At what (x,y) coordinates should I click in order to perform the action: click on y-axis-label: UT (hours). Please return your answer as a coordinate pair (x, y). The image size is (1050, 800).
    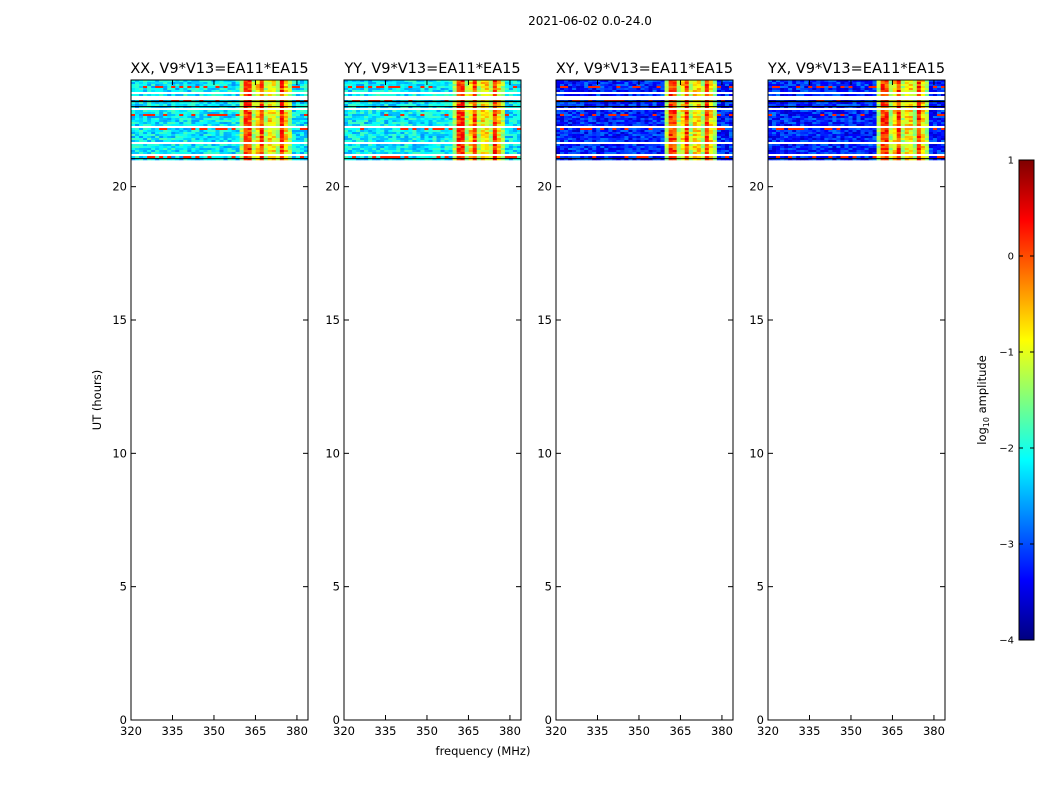
    Looking at the image, I should click on (97, 400).